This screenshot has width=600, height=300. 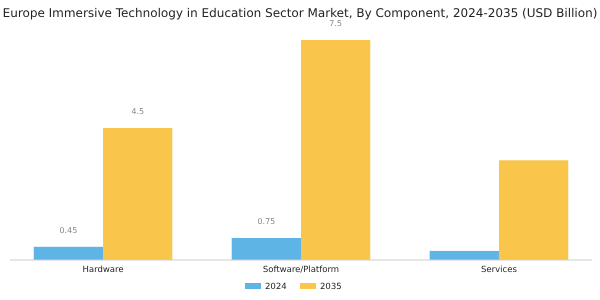 What do you see at coordinates (266, 221) in the screenshot?
I see `data-label: 0.75` at bounding box center [266, 221].